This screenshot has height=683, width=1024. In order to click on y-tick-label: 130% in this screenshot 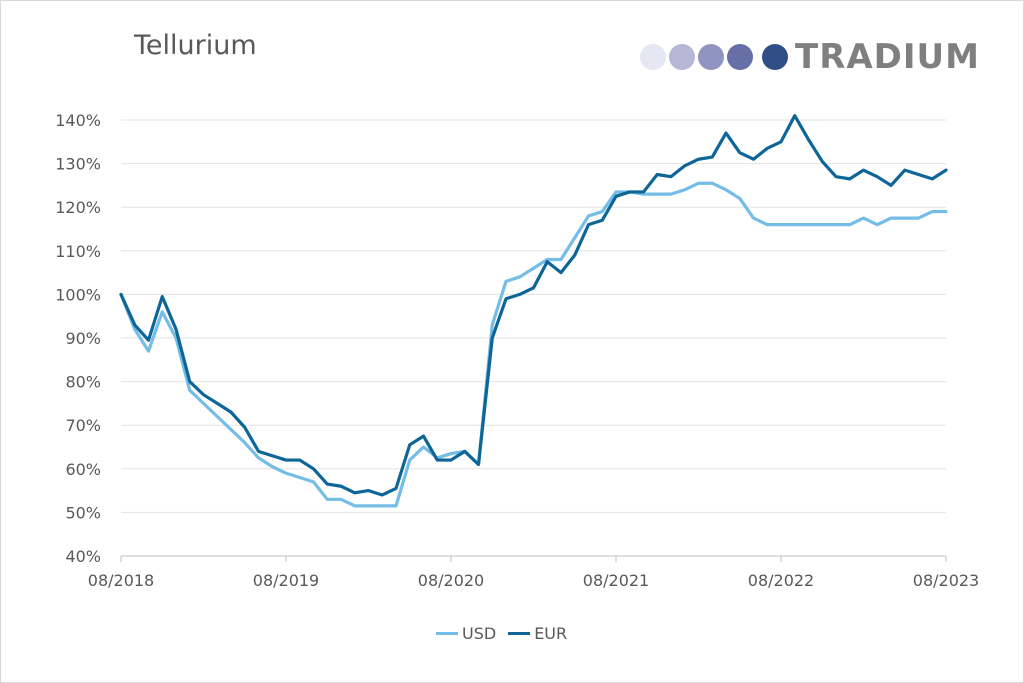, I will do `click(78, 164)`.